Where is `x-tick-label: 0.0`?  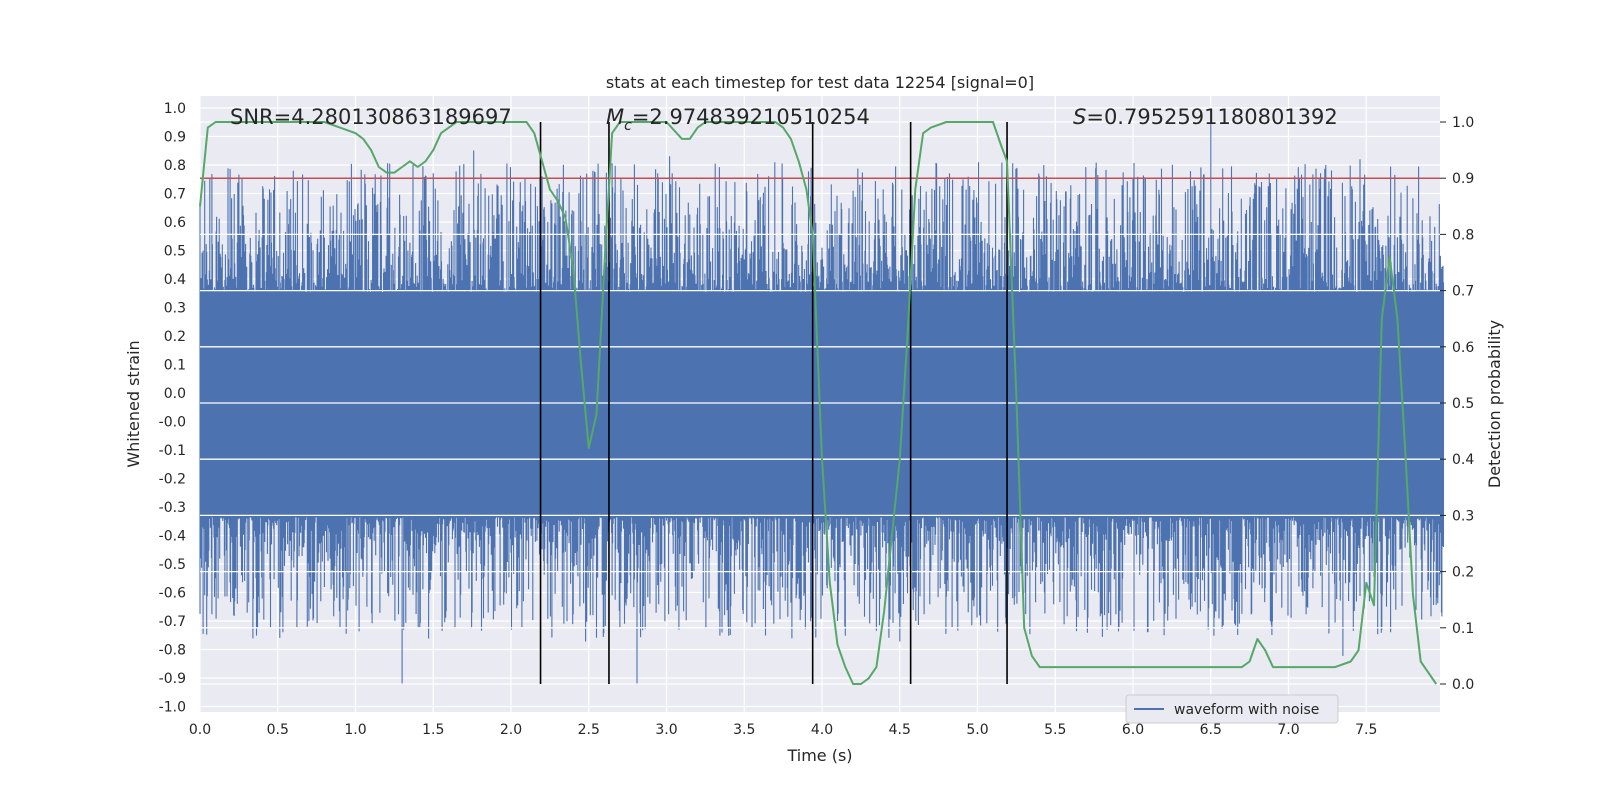 x-tick-label: 0.0 is located at coordinates (200, 730).